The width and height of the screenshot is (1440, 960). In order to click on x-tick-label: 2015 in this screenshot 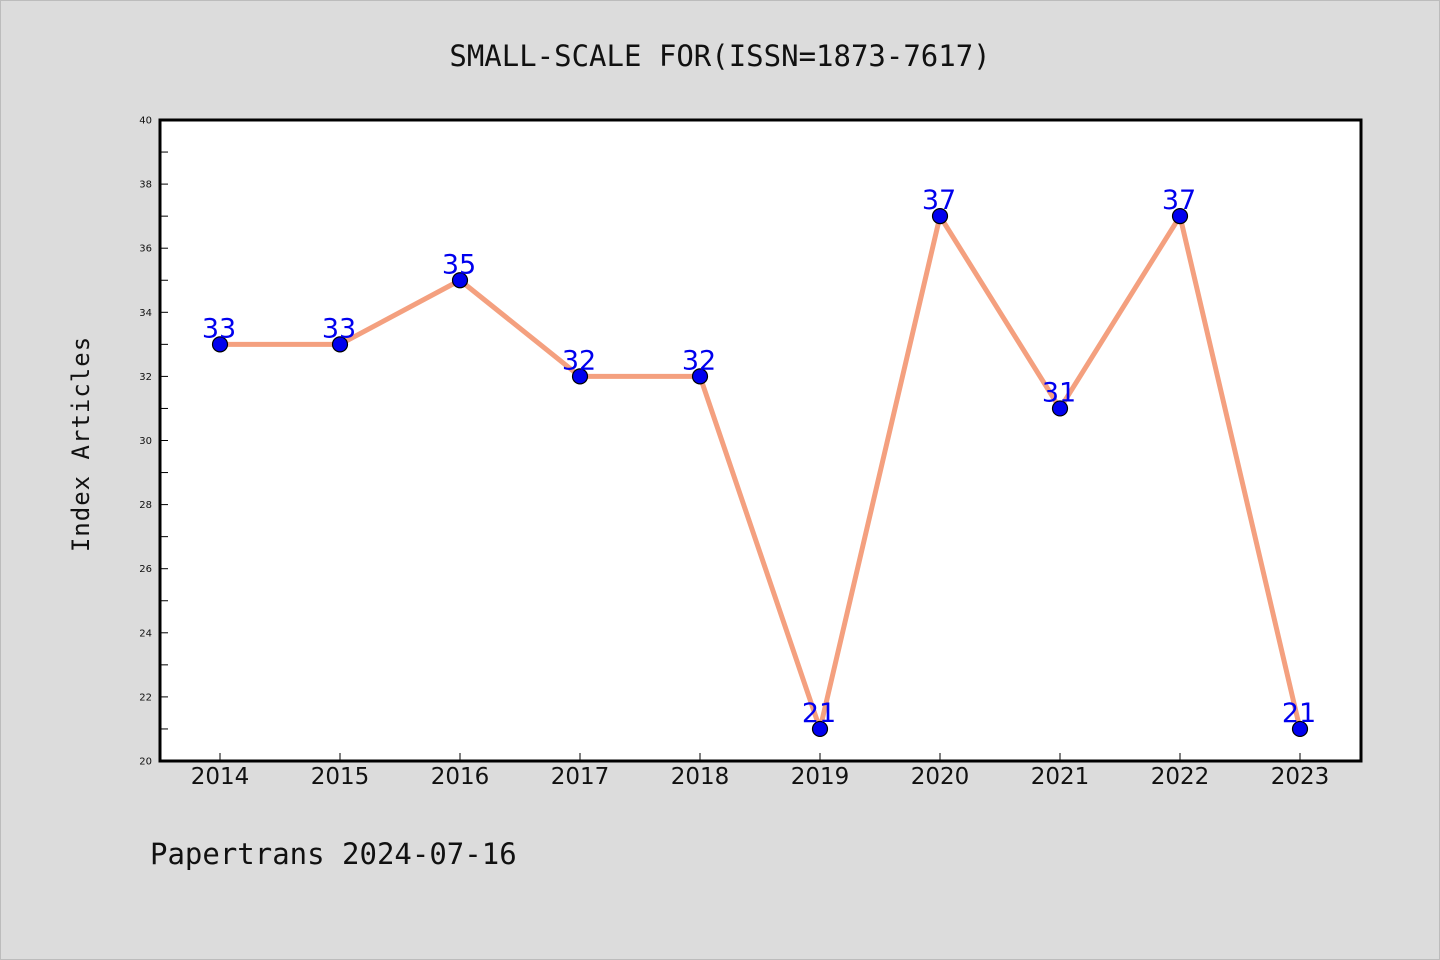, I will do `click(340, 777)`.